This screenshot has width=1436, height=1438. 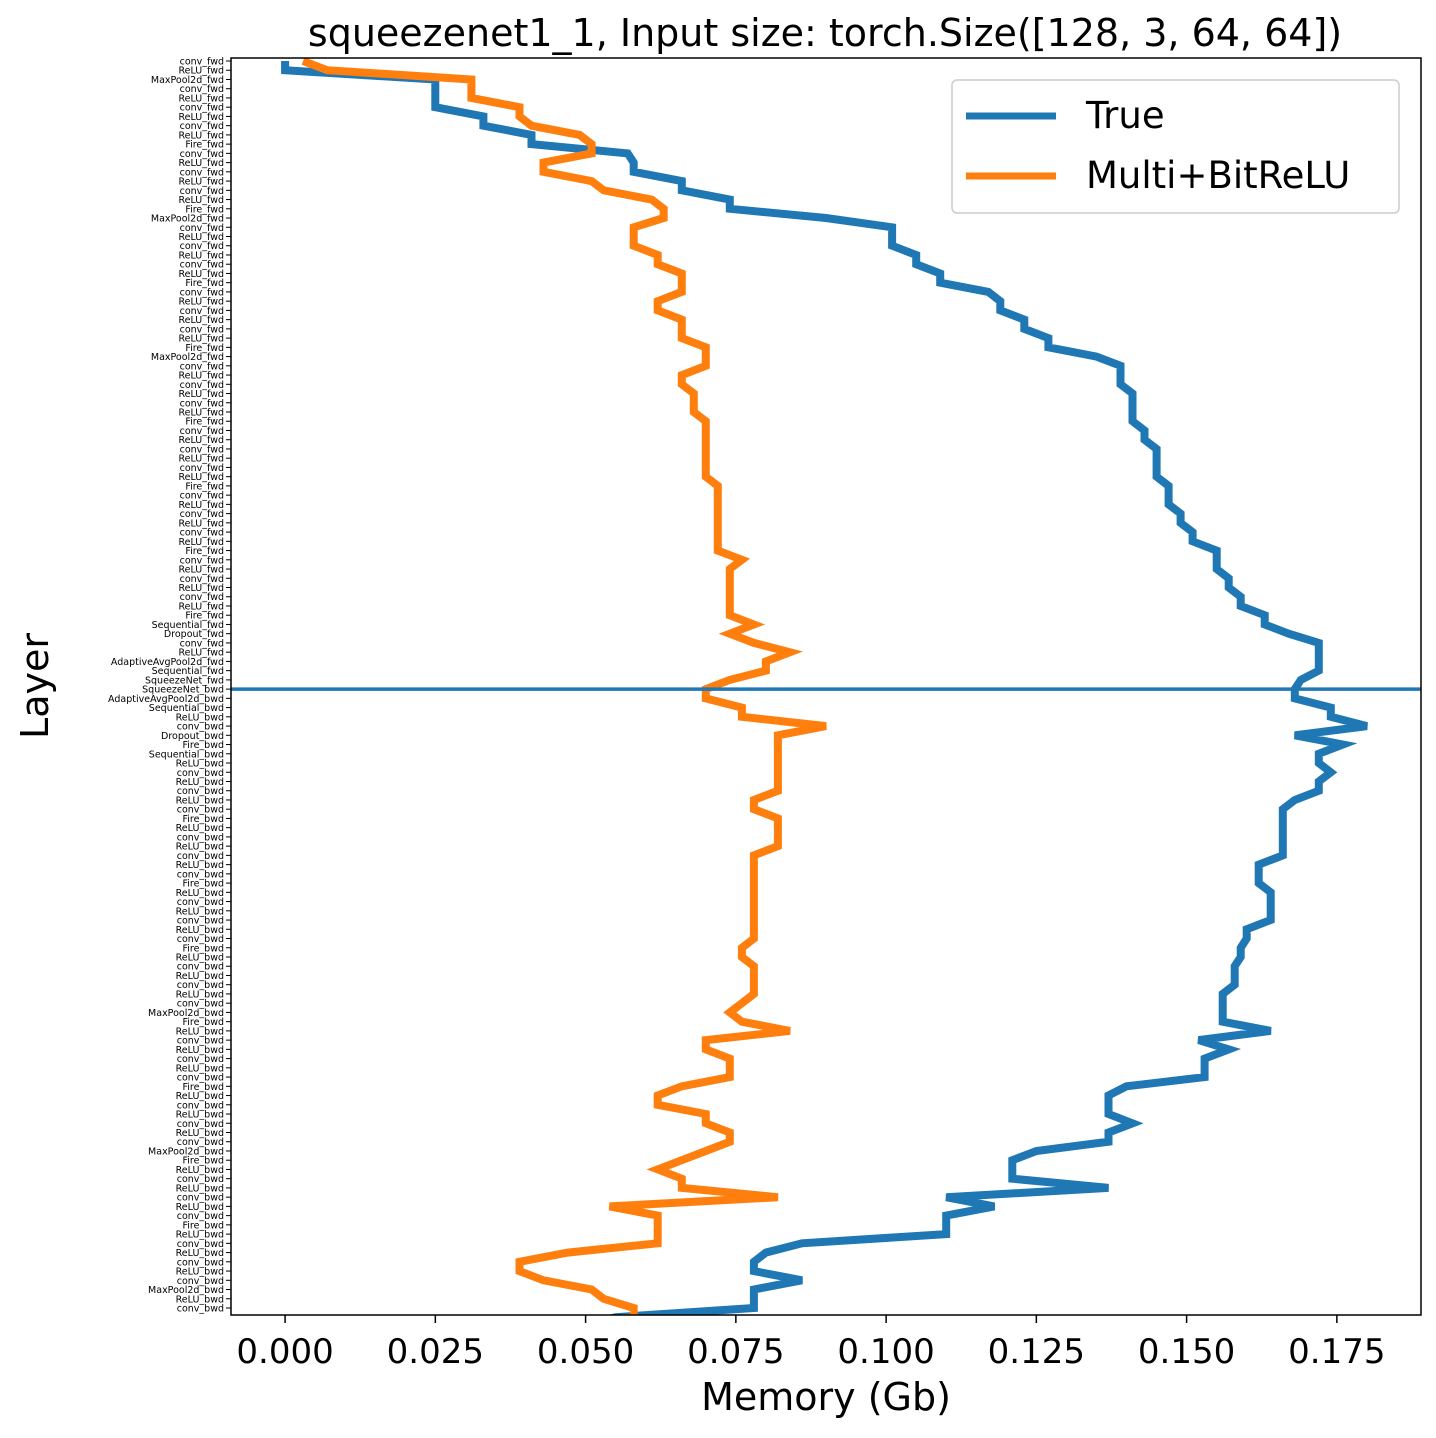 What do you see at coordinates (183, 690) in the screenshot?
I see `y-tick-label: SqueezeNet_bwd` at bounding box center [183, 690].